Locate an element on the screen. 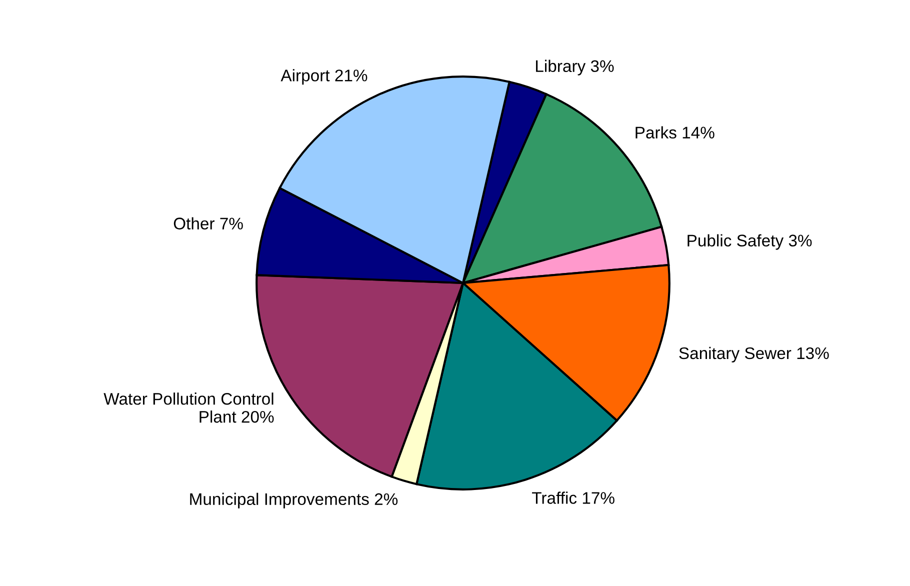 The height and width of the screenshot is (586, 910). slice-label: Parks 14% is located at coordinates (675, 132).